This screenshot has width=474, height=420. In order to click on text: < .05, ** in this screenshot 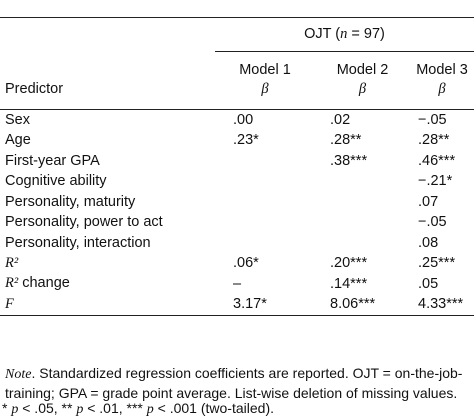, I will do `click(47, 408)`.